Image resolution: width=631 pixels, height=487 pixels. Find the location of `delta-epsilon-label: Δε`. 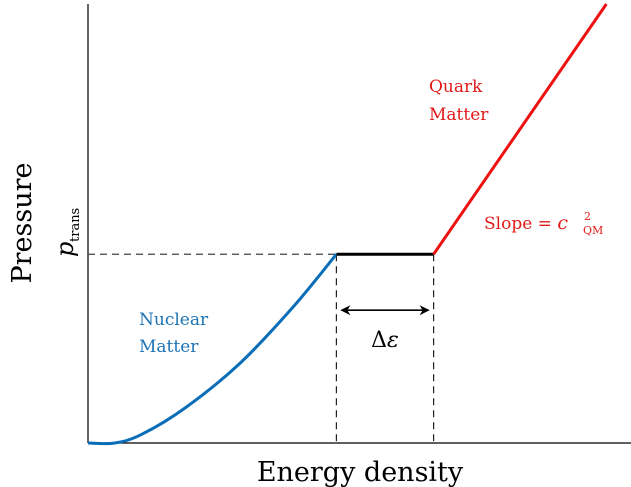

delta-epsilon-label: Δε is located at coordinates (385, 340).